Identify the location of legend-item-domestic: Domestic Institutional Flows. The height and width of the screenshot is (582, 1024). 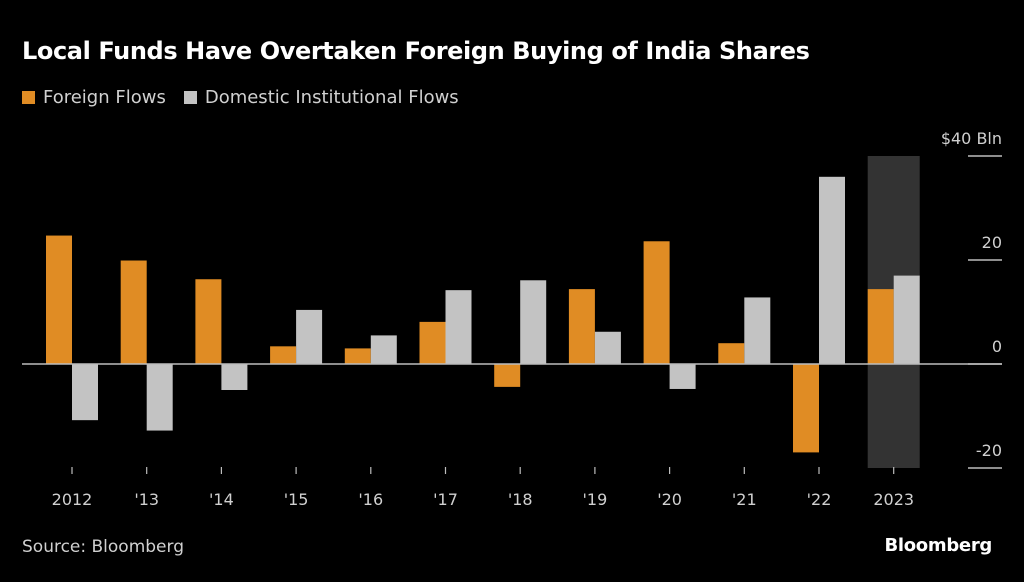
(321, 97).